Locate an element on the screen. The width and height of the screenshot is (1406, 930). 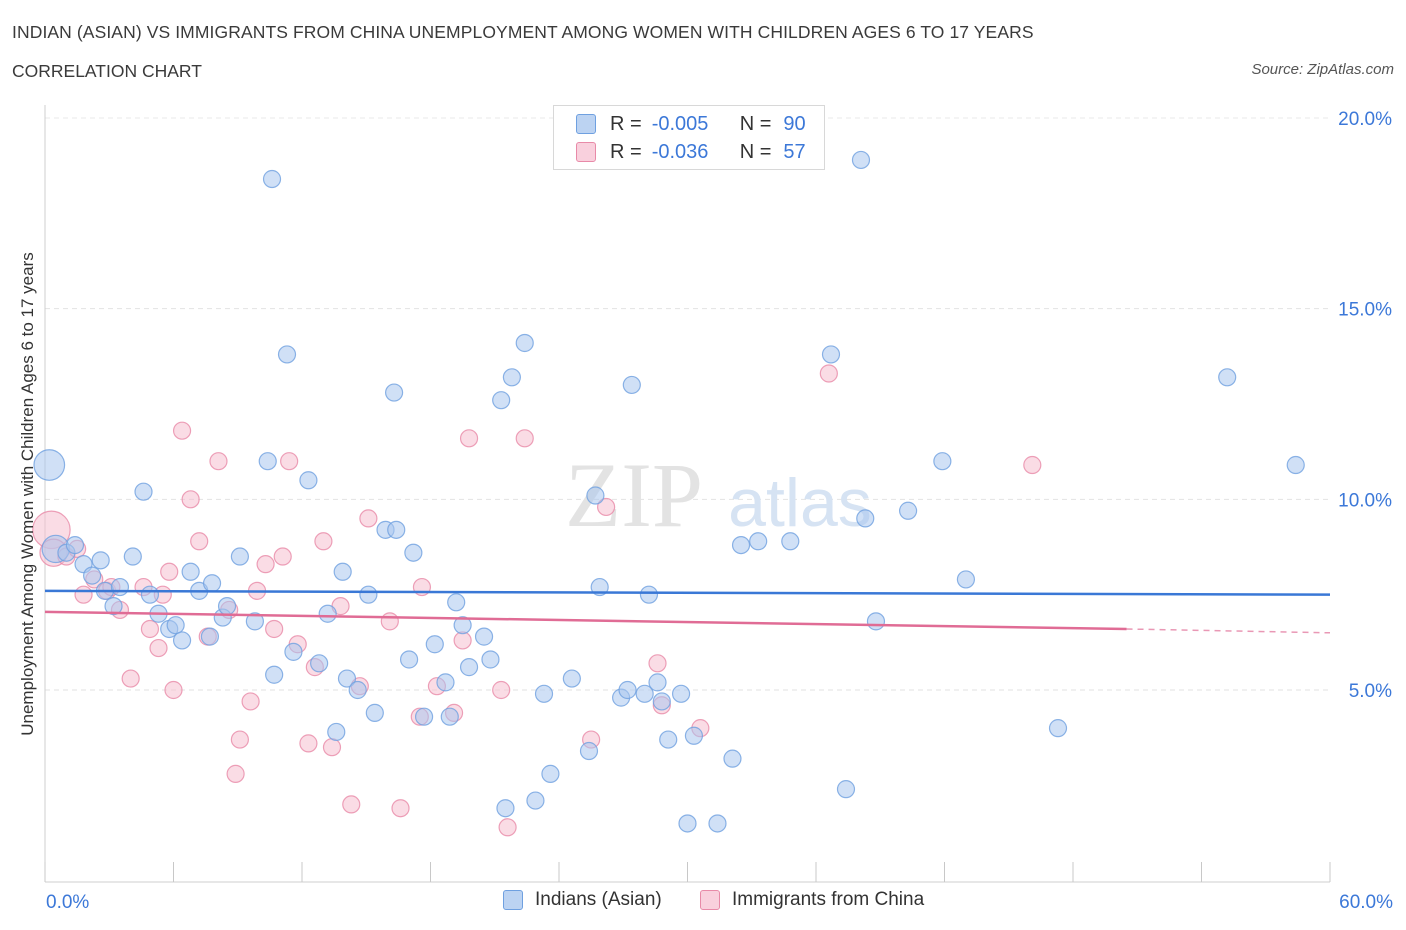
y-tick-label: 5.0% is located at coordinates (1370, 691).